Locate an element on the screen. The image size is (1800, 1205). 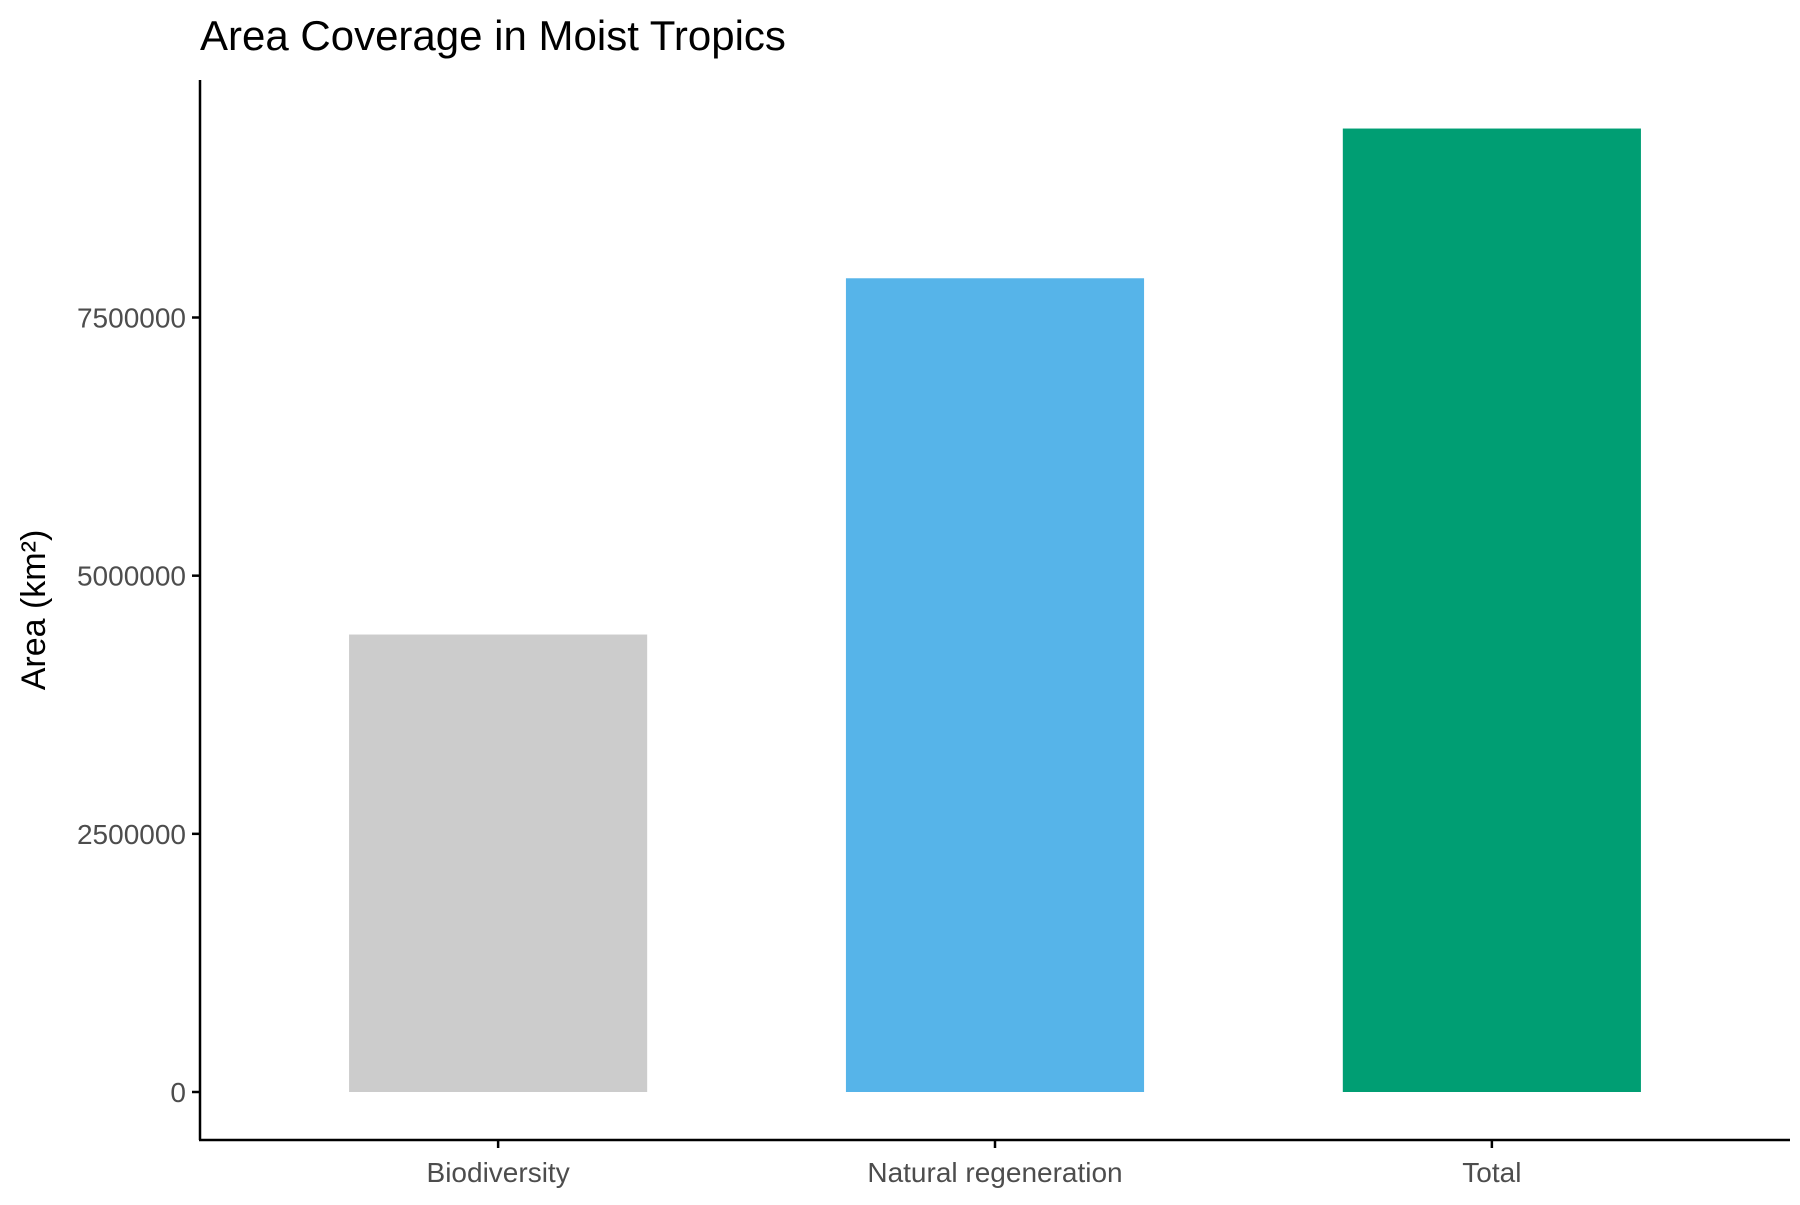
y-axis-ticks: 0 2500000 5000000 7500000 is located at coordinates (138, 705).